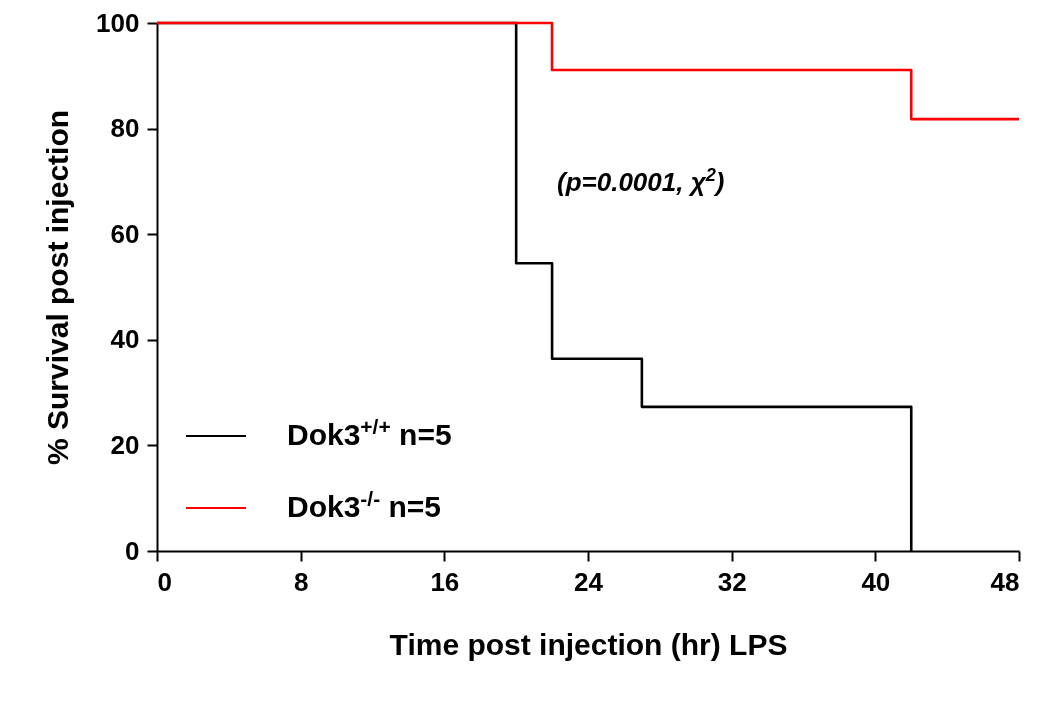 Image resolution: width=1044 pixels, height=711 pixels. What do you see at coordinates (364, 504) in the screenshot?
I see `legend-label: Dok3$^{-/-}$ n=5` at bounding box center [364, 504].